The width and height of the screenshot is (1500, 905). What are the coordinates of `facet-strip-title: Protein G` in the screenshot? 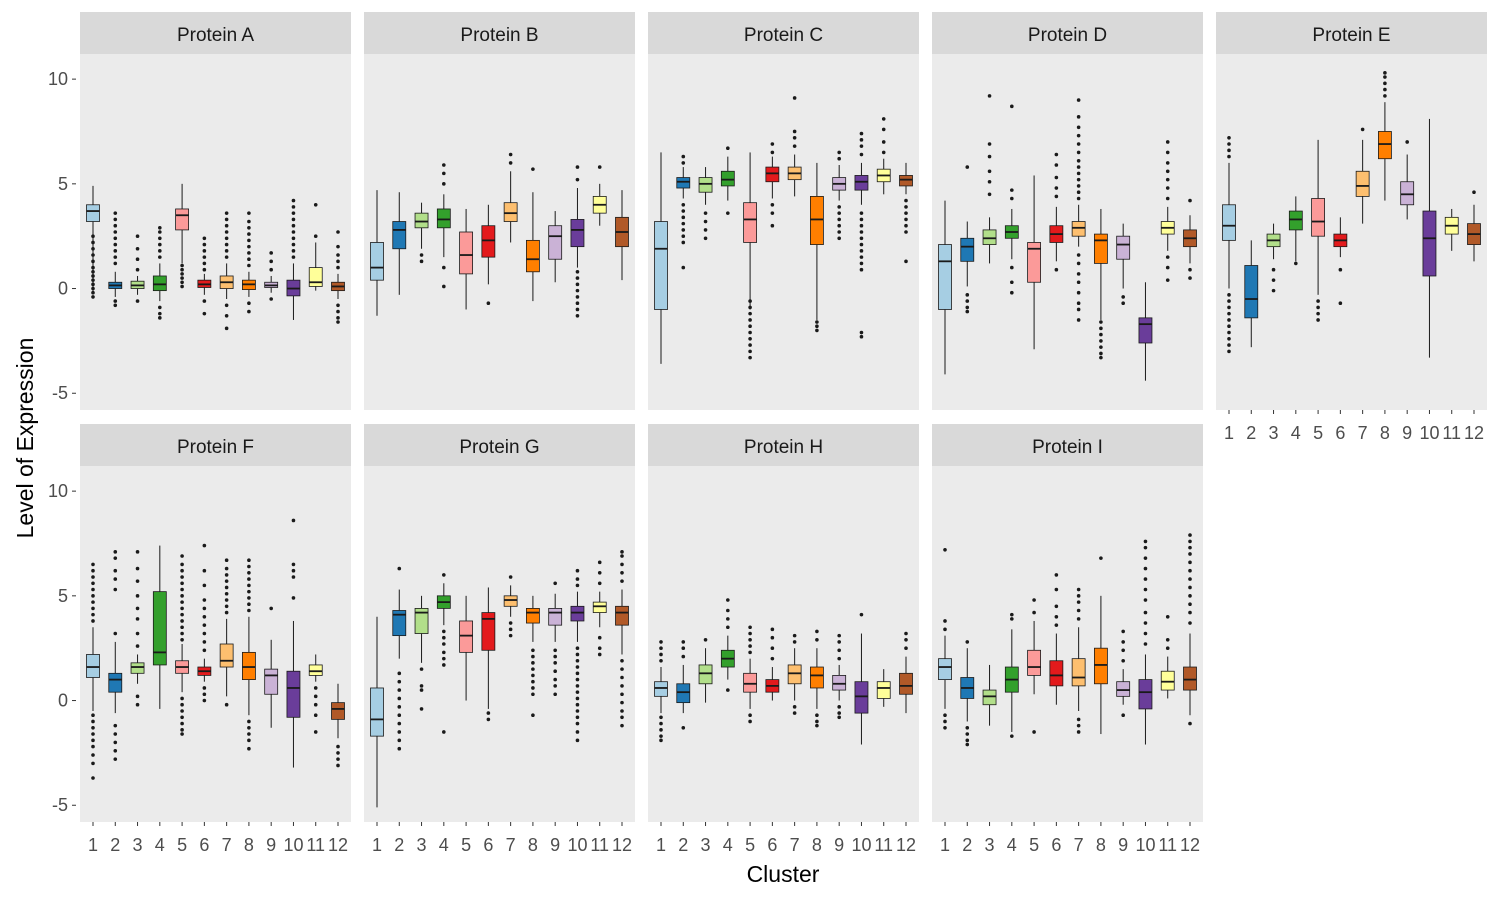 It's located at (499, 447).